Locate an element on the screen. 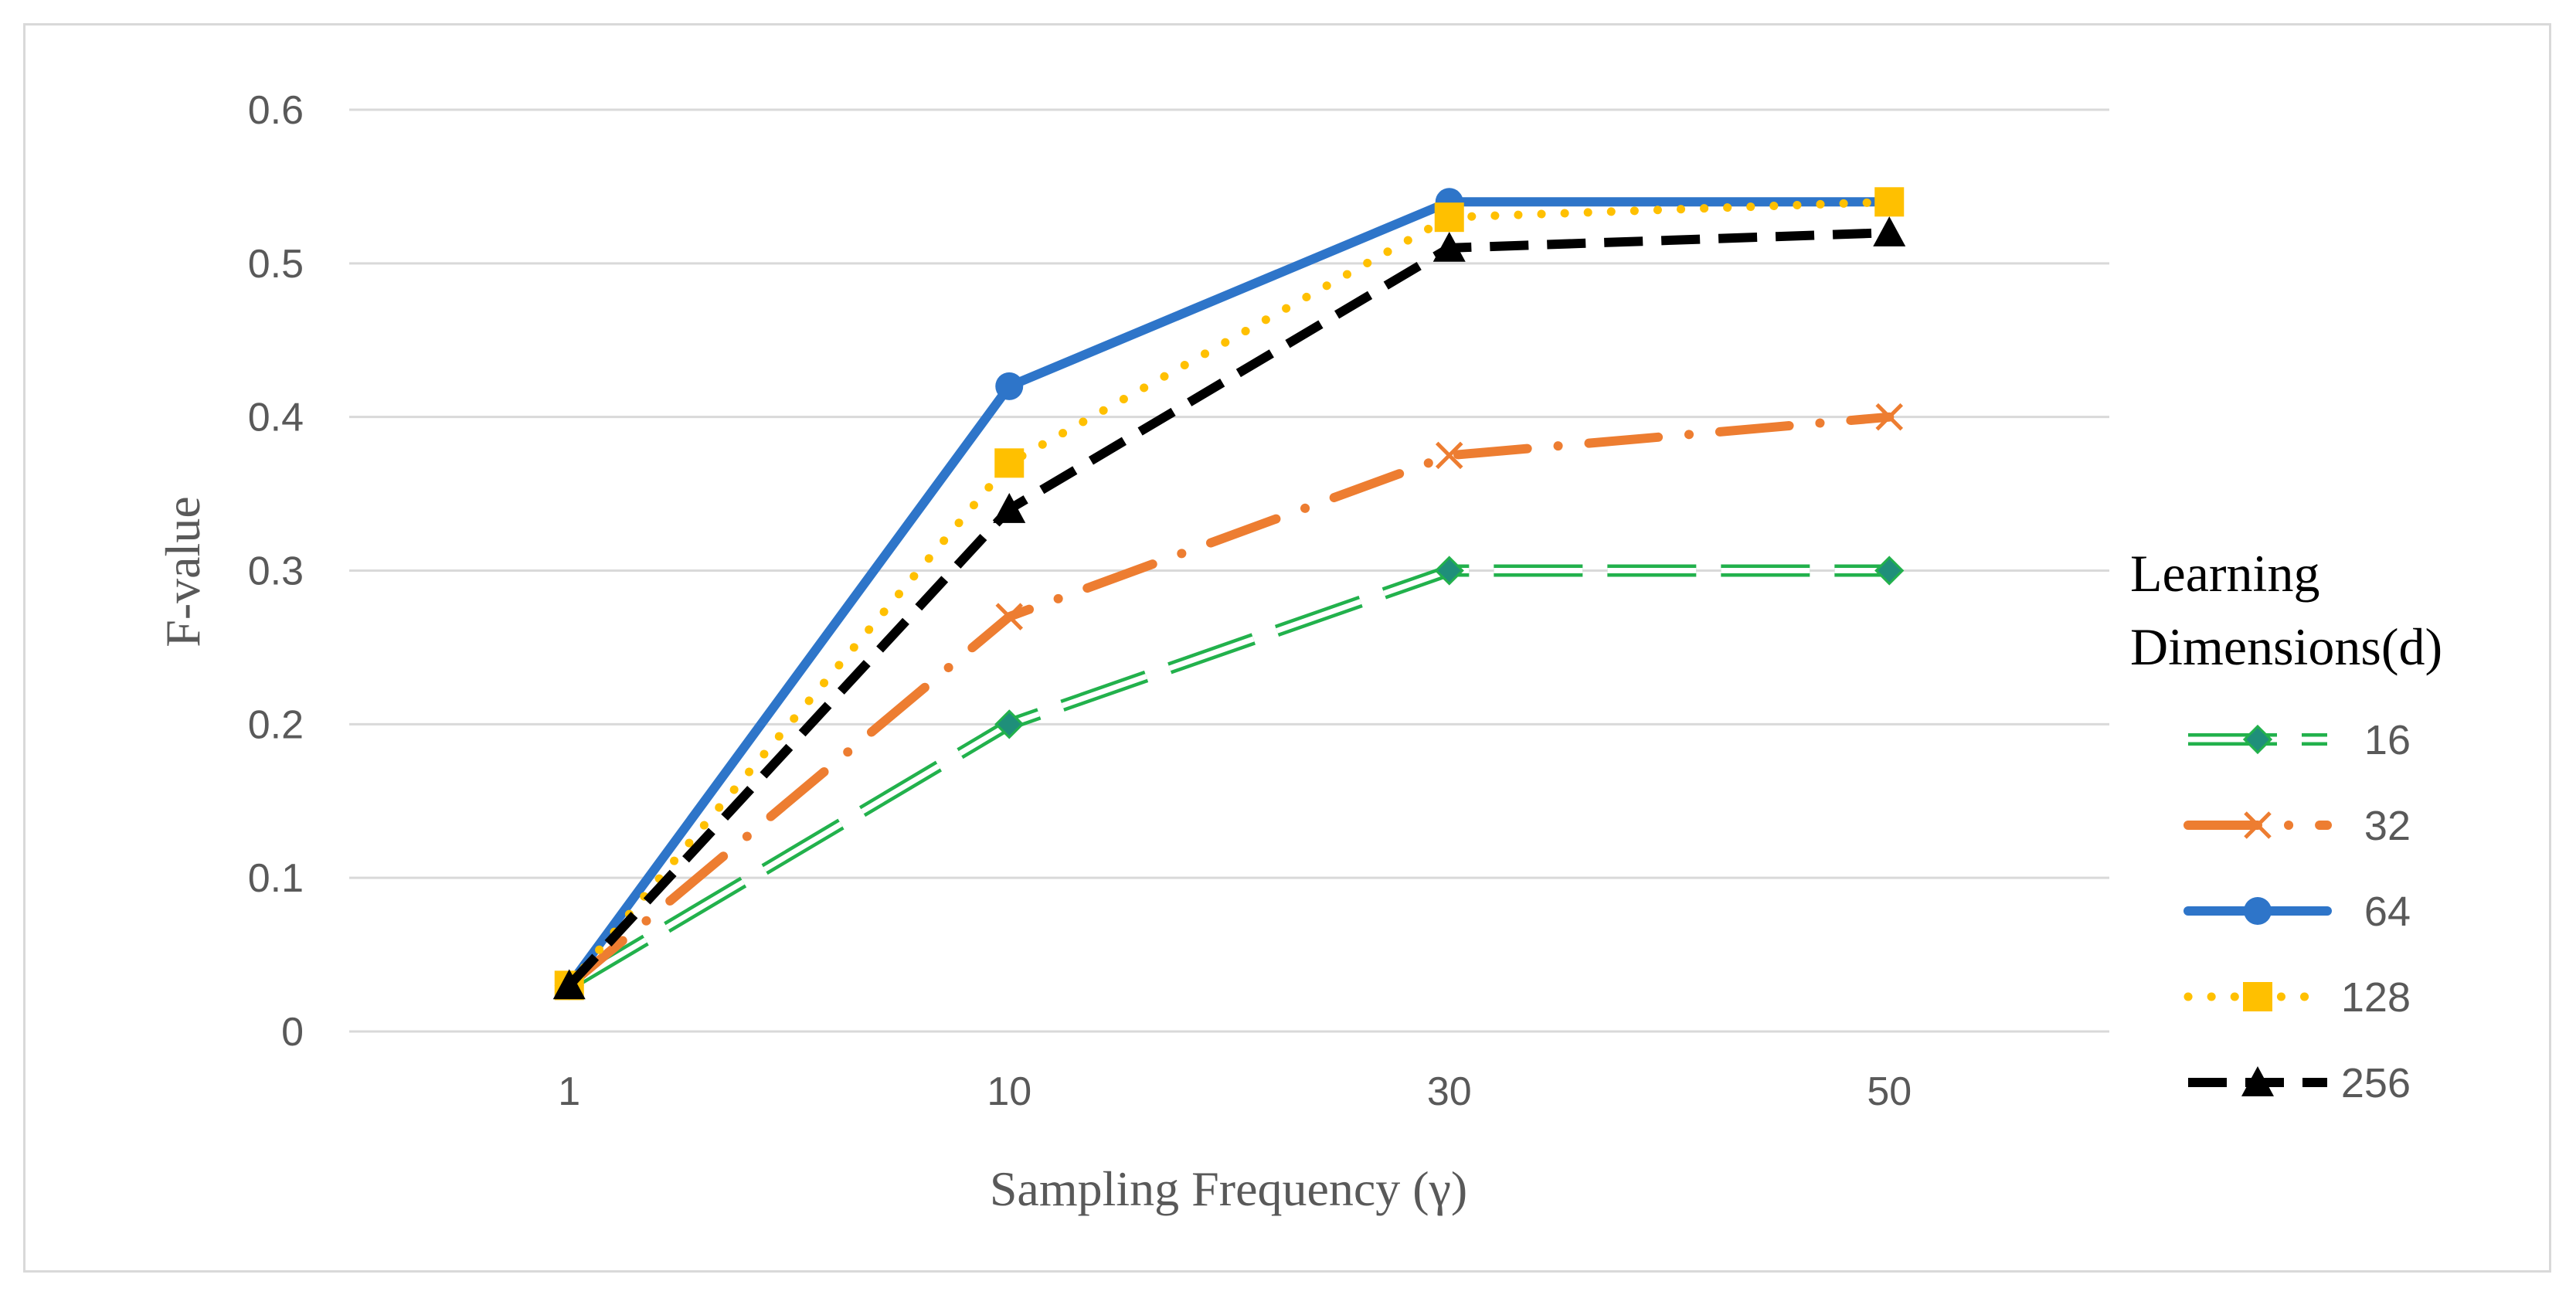 Image resolution: width=2576 pixels, height=1305 pixels. y-tick-label-5: 0.5 is located at coordinates (276, 264).